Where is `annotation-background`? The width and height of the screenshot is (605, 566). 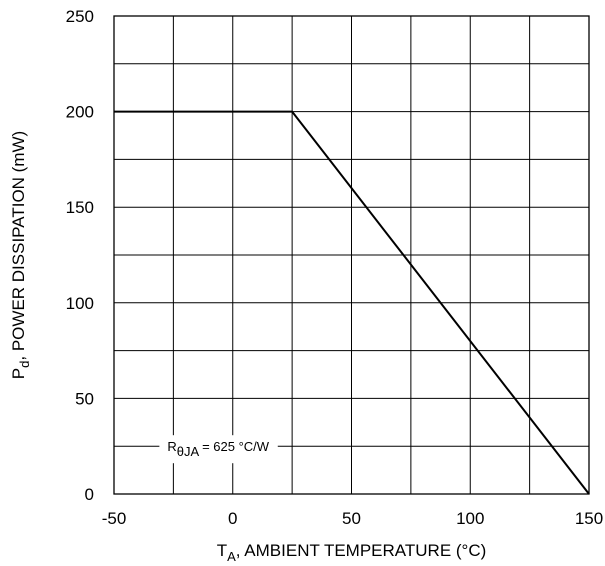
annotation-background is located at coordinates (218, 449).